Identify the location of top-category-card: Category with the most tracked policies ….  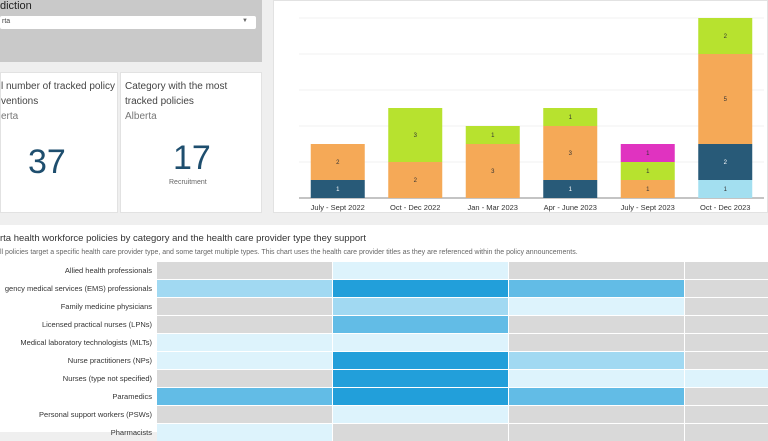
(191, 142).